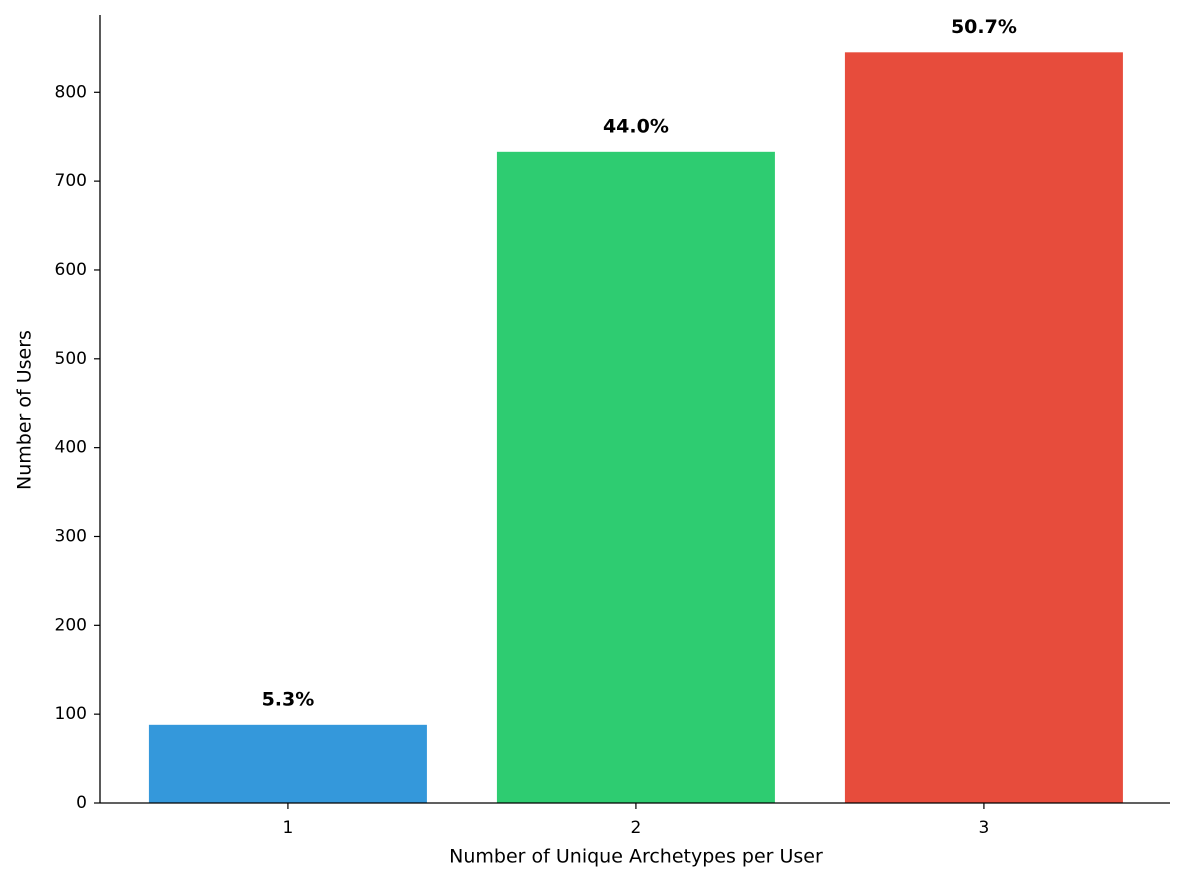 This screenshot has height=885, width=1186. Describe the element at coordinates (71, 448) in the screenshot. I see `y-tick-label: 400` at that location.